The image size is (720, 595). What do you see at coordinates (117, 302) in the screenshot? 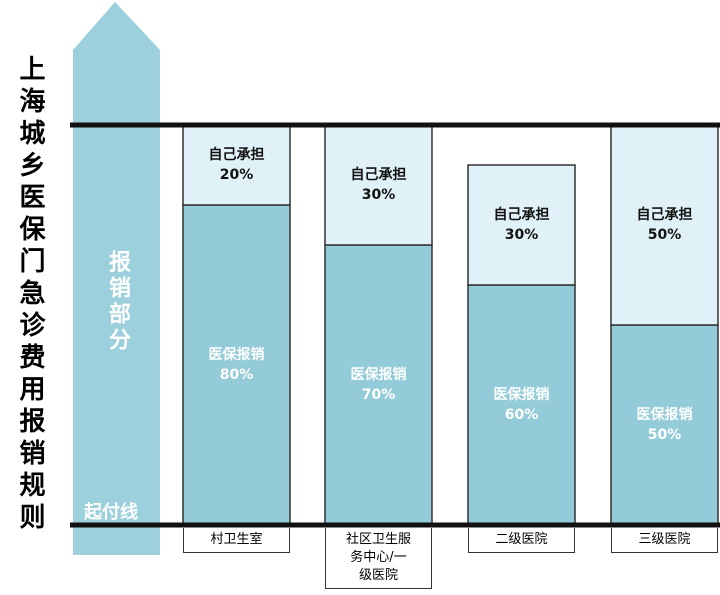
I see `arrow-label: 报销部分` at bounding box center [117, 302].